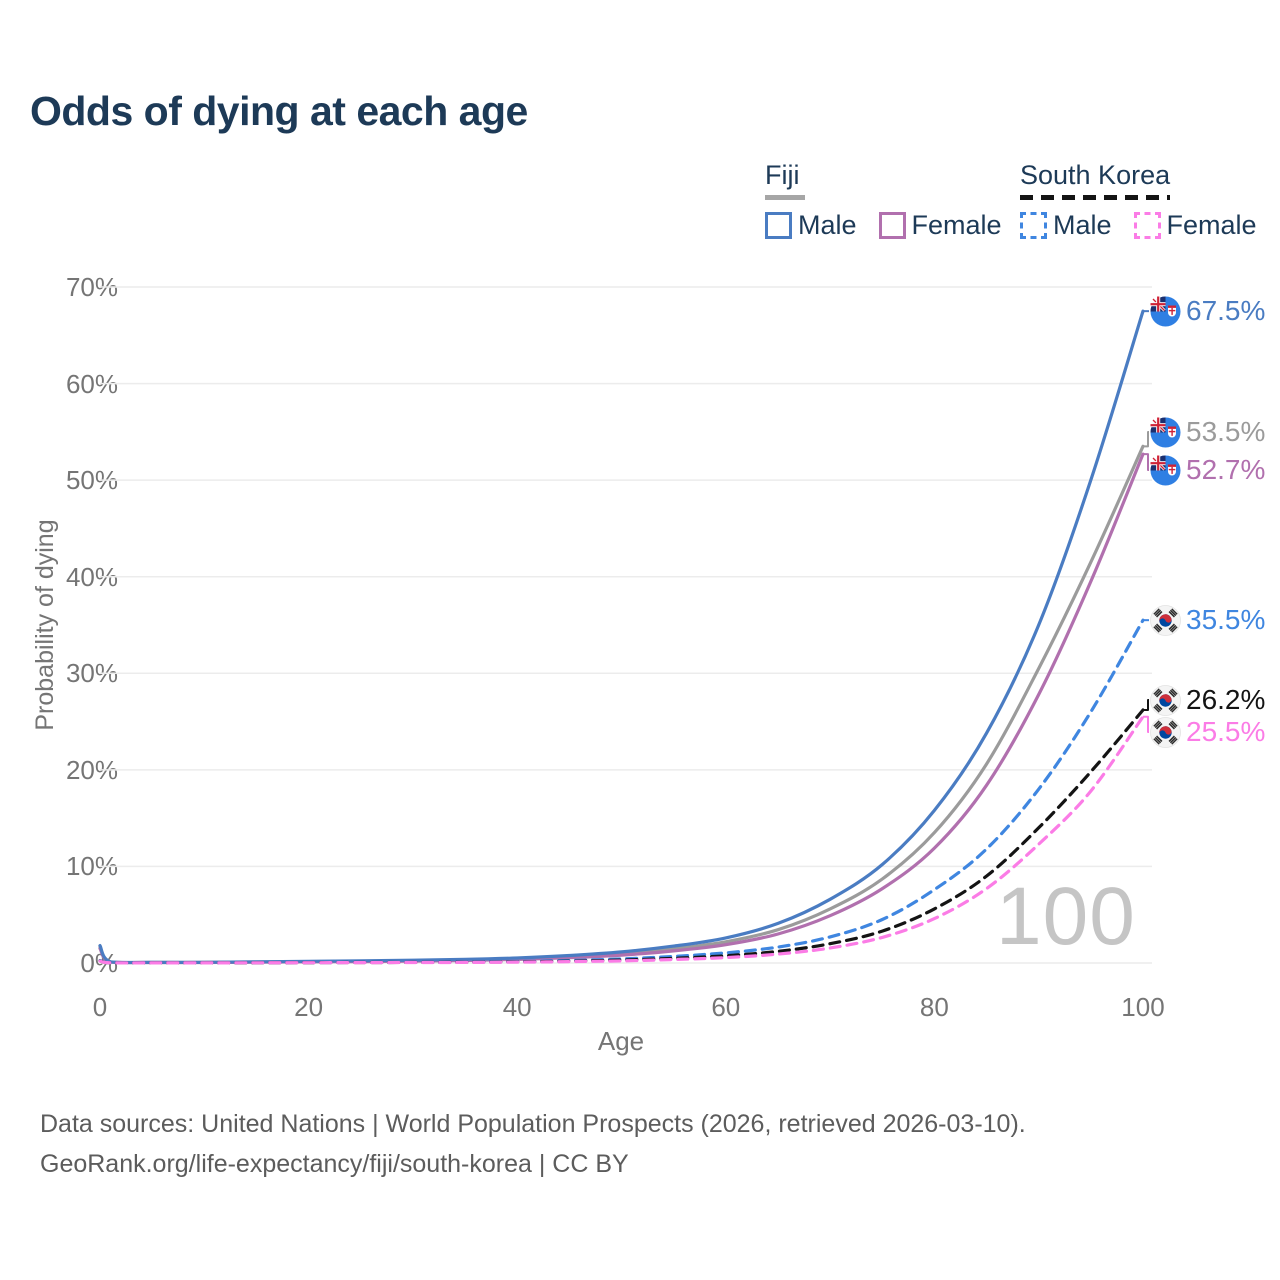  What do you see at coordinates (883, 200) in the screenshot?
I see `legend-group-fiji: Fiji Male Female` at bounding box center [883, 200].